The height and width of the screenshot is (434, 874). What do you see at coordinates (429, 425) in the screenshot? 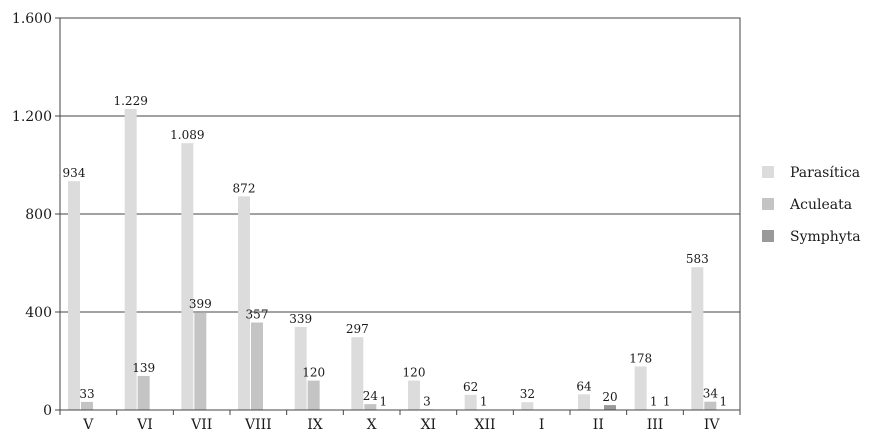
I see `x-tick-label: XI` at bounding box center [429, 425].